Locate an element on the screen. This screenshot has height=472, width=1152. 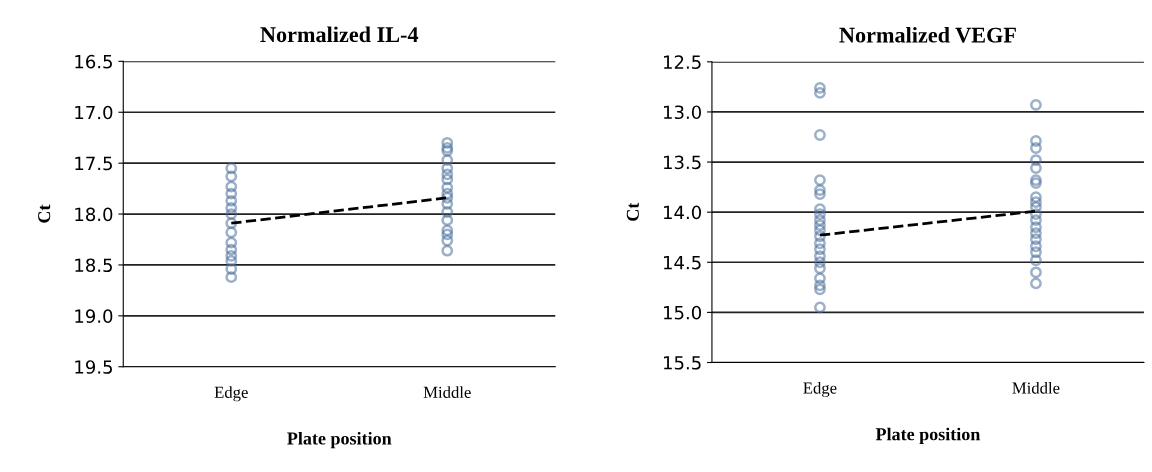
y-tick-label: 19.5 is located at coordinates (93, 367).